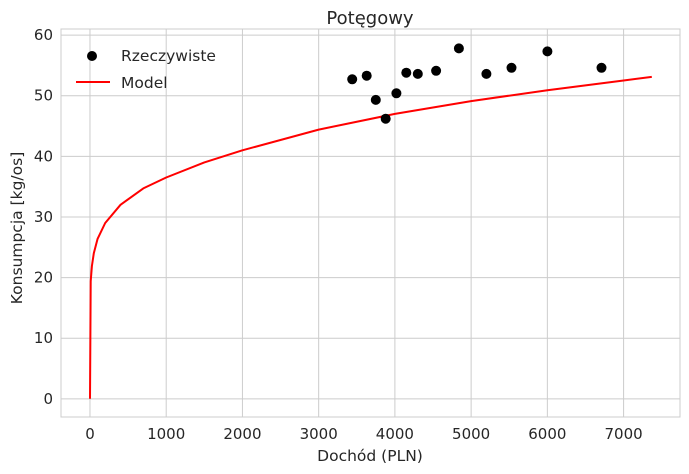  I want to click on y-tick-label: 0, so click(48, 399).